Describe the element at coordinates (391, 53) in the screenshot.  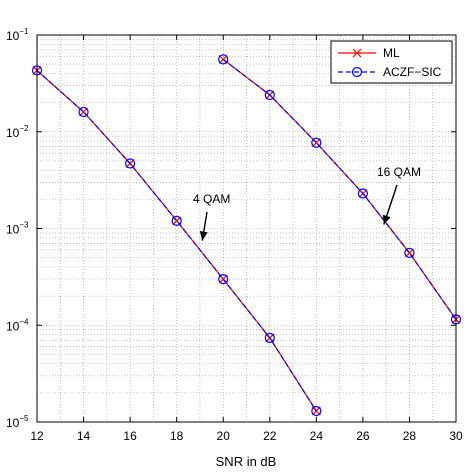
I see `legend-ml-label: ML` at that location.